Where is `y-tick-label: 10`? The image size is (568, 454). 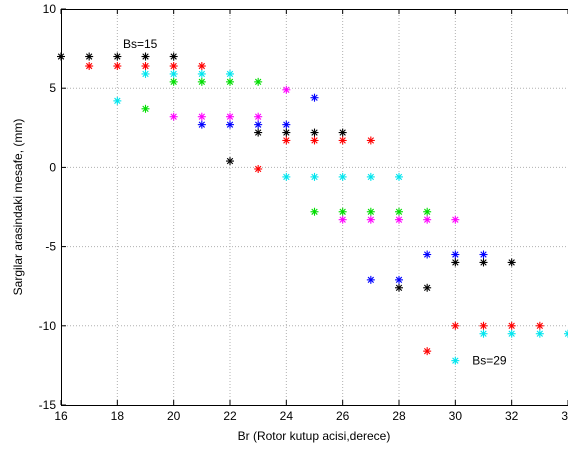 y-tick-label: 10 is located at coordinates (50, 9).